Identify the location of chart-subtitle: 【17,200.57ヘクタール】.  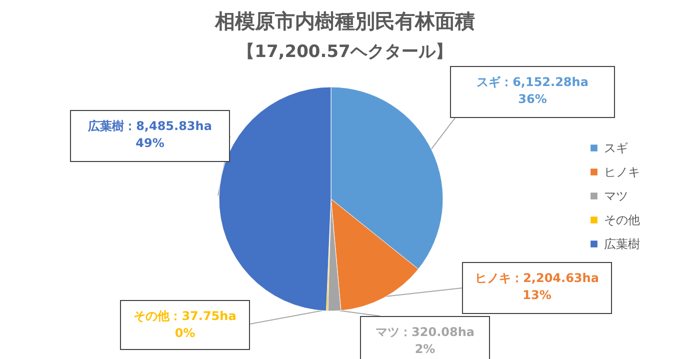
(345, 52).